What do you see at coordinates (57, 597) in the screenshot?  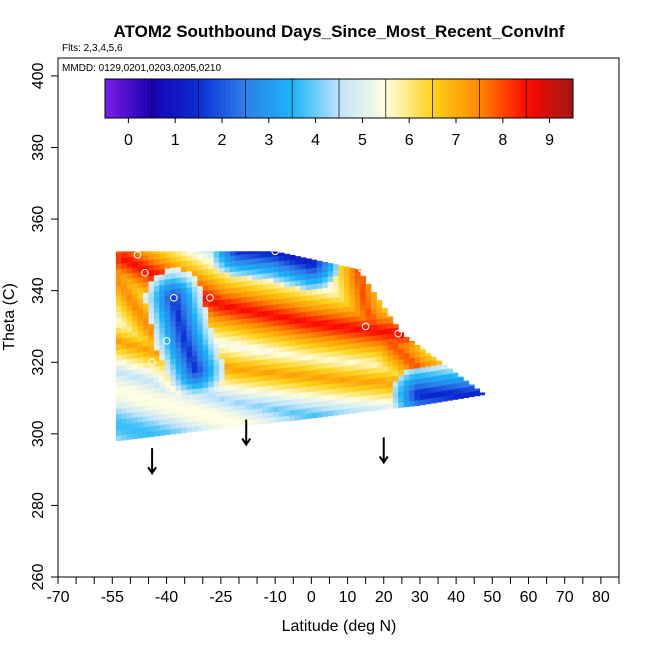 I see `x-tick-label: -70` at bounding box center [57, 597].